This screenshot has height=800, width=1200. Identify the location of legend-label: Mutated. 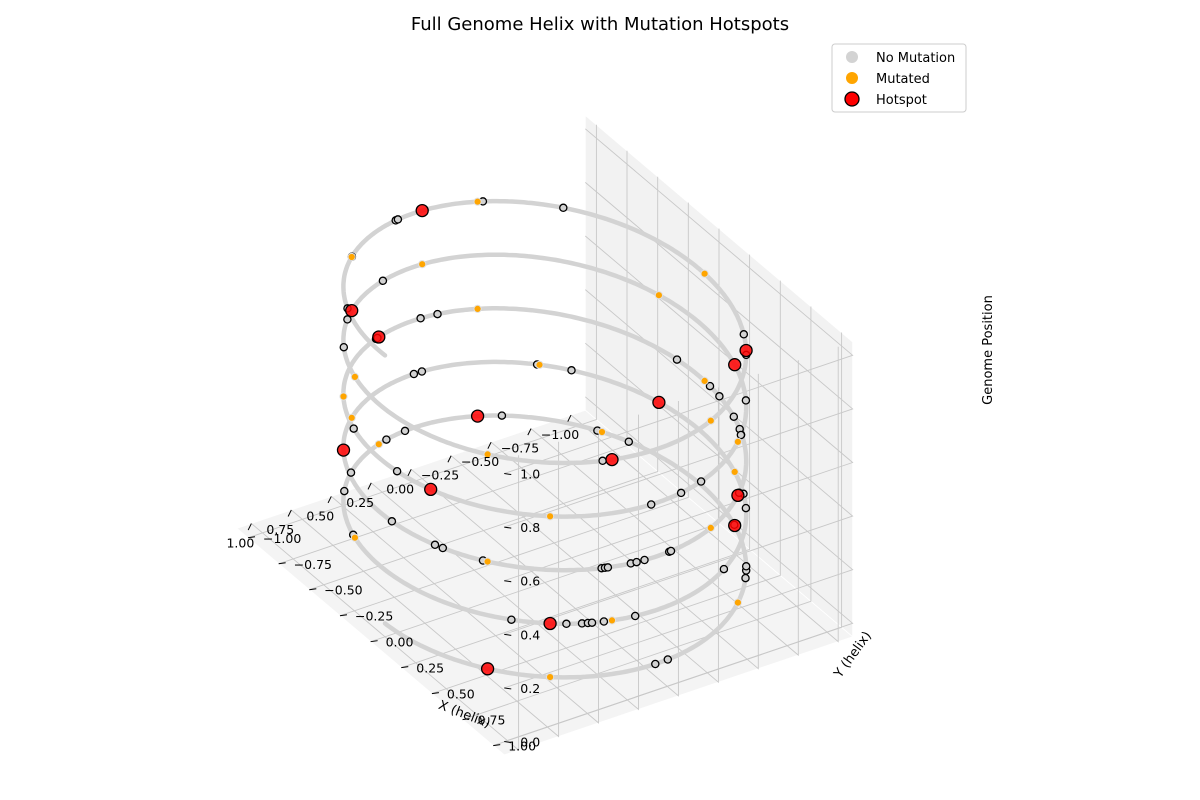
(903, 79).